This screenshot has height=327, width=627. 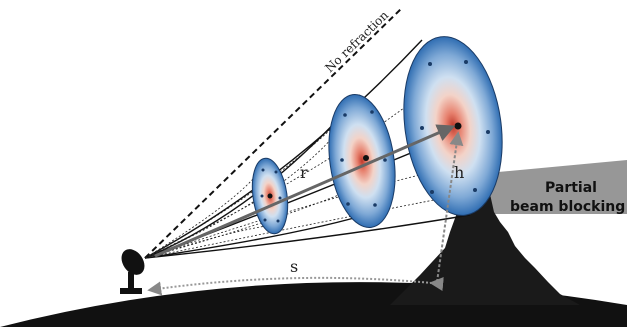 What do you see at coordinates (295, 286) in the screenshot?
I see `ground-distance-arrow` at bounding box center [295, 286].